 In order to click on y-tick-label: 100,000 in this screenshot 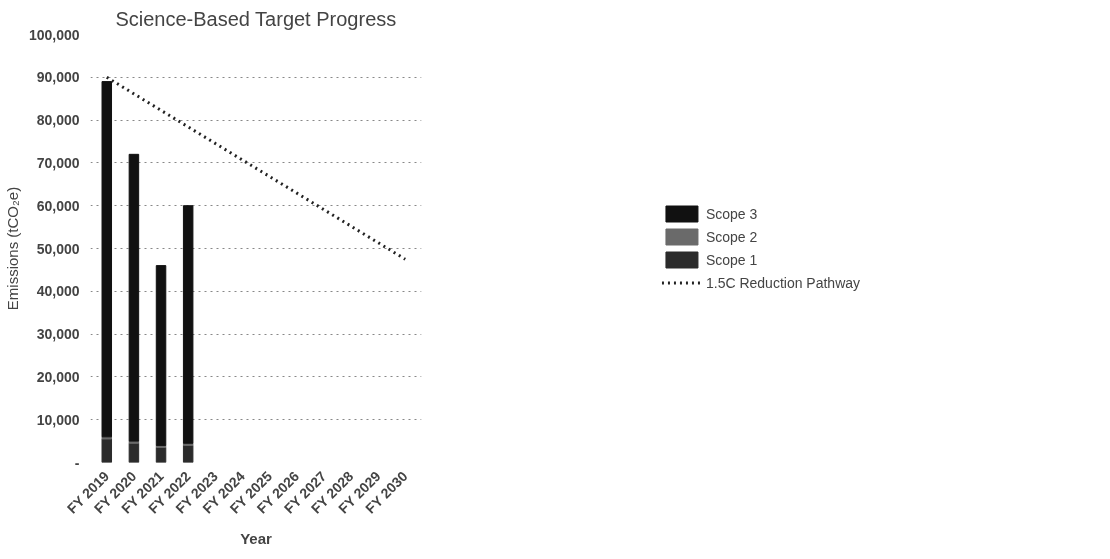, I will do `click(54, 34)`.